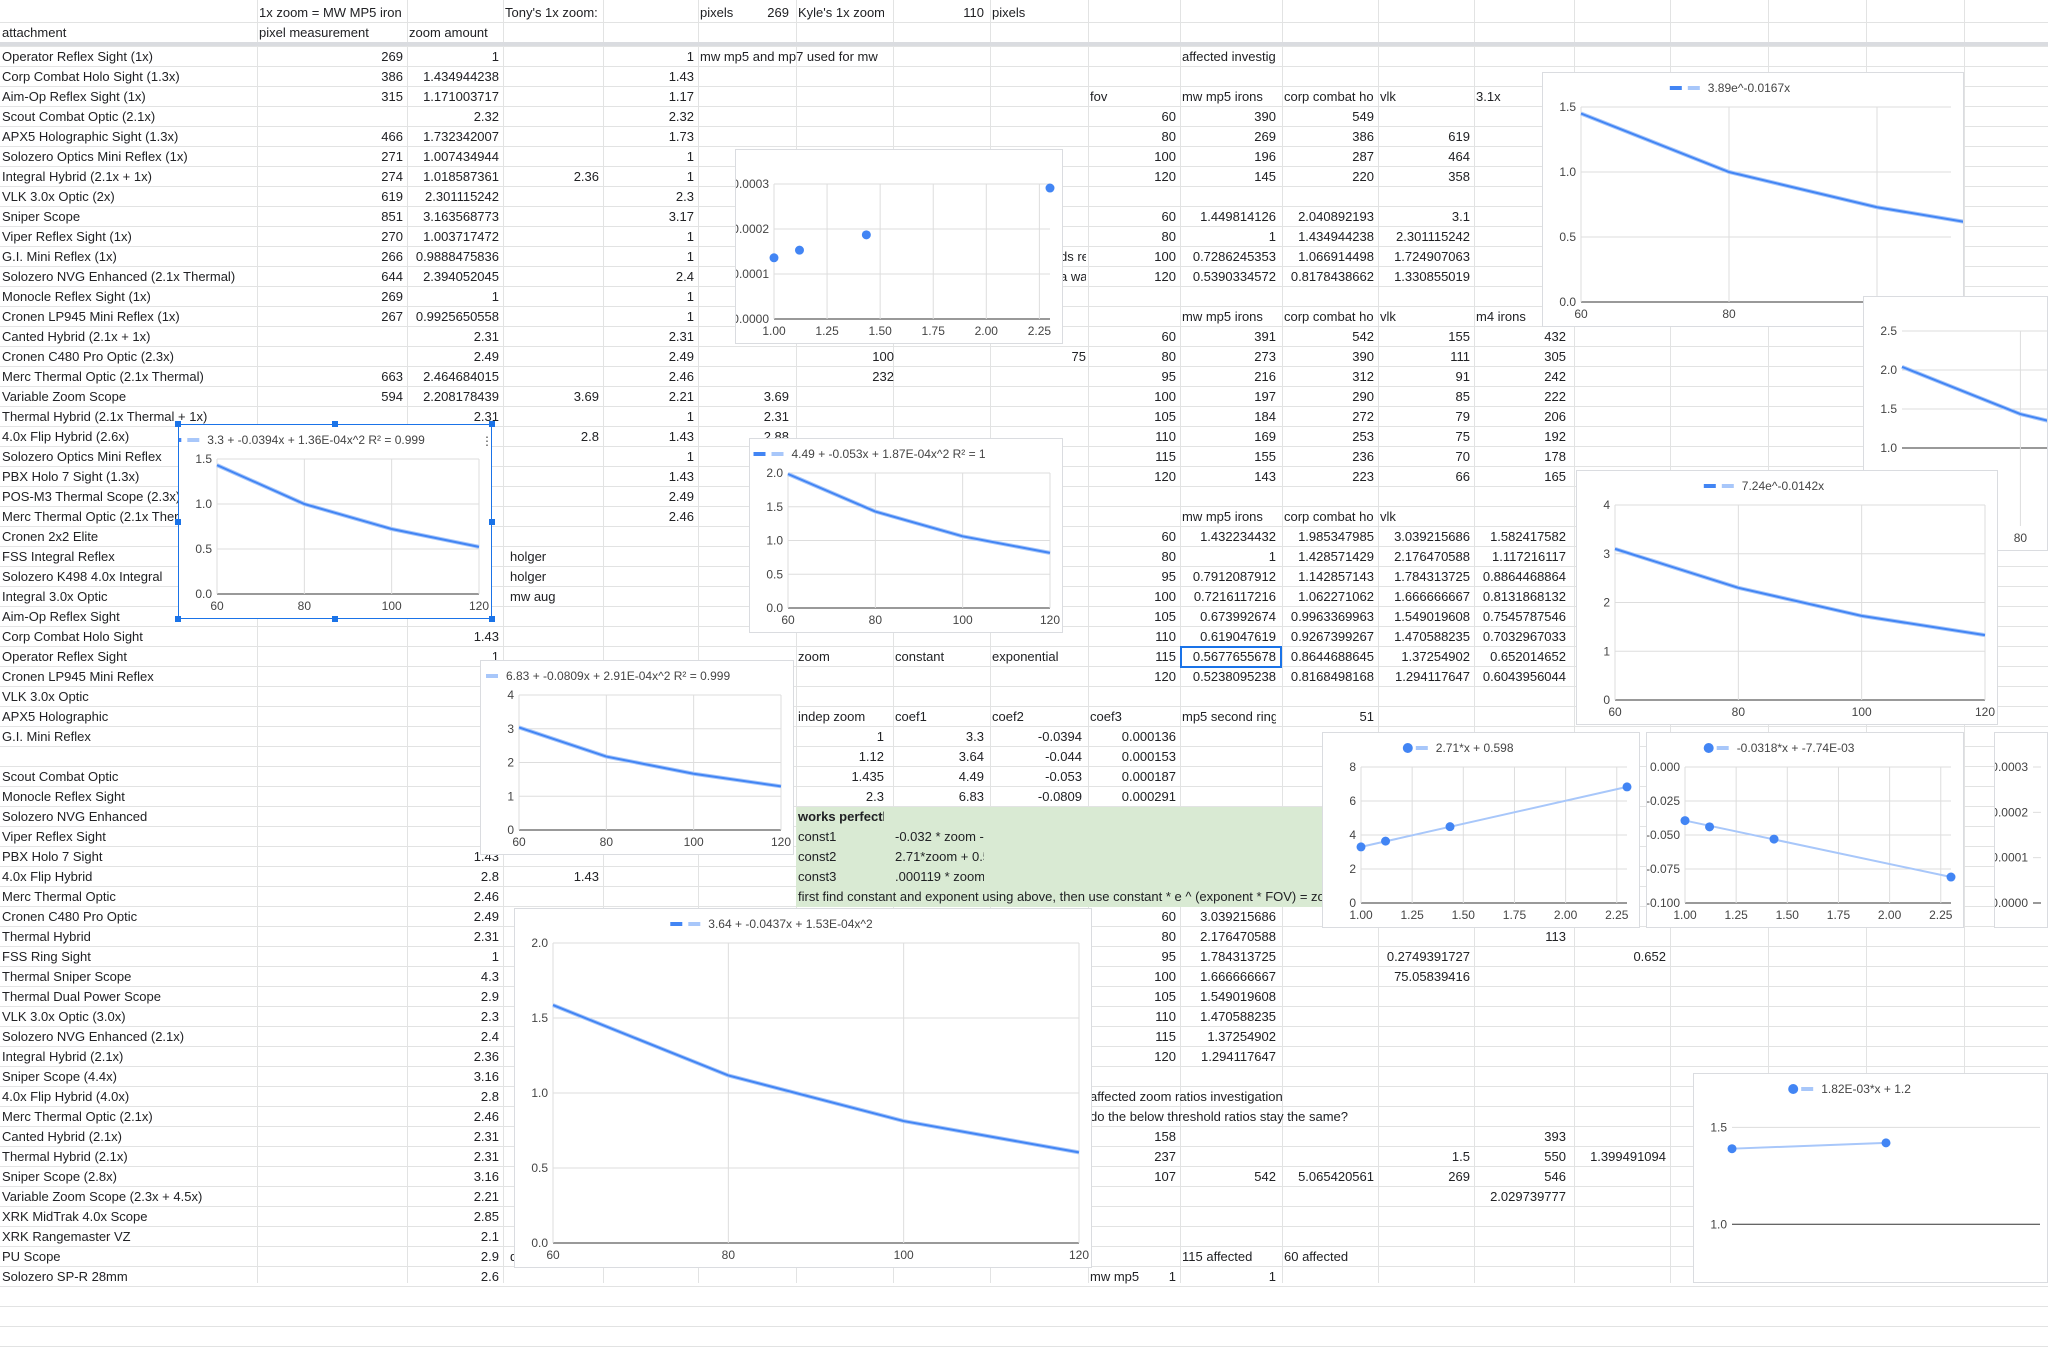 The width and height of the screenshot is (2048, 1347). What do you see at coordinates (54, 836) in the screenshot?
I see `cell: Viper Reflex Sight` at bounding box center [54, 836].